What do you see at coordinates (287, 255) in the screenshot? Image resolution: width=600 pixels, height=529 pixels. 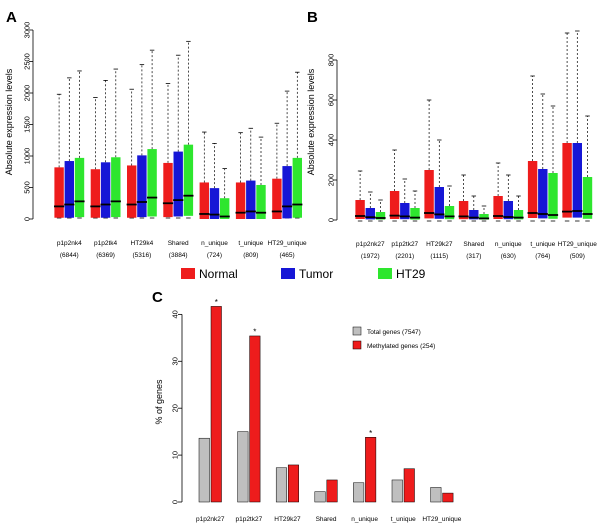 I see `x-label-count: (465)` at bounding box center [287, 255].